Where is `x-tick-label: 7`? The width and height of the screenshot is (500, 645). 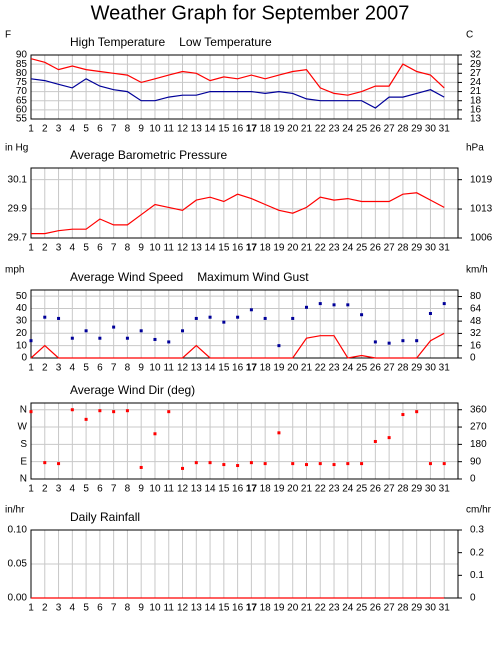
x-tick-label: 7 is located at coordinates (114, 608).